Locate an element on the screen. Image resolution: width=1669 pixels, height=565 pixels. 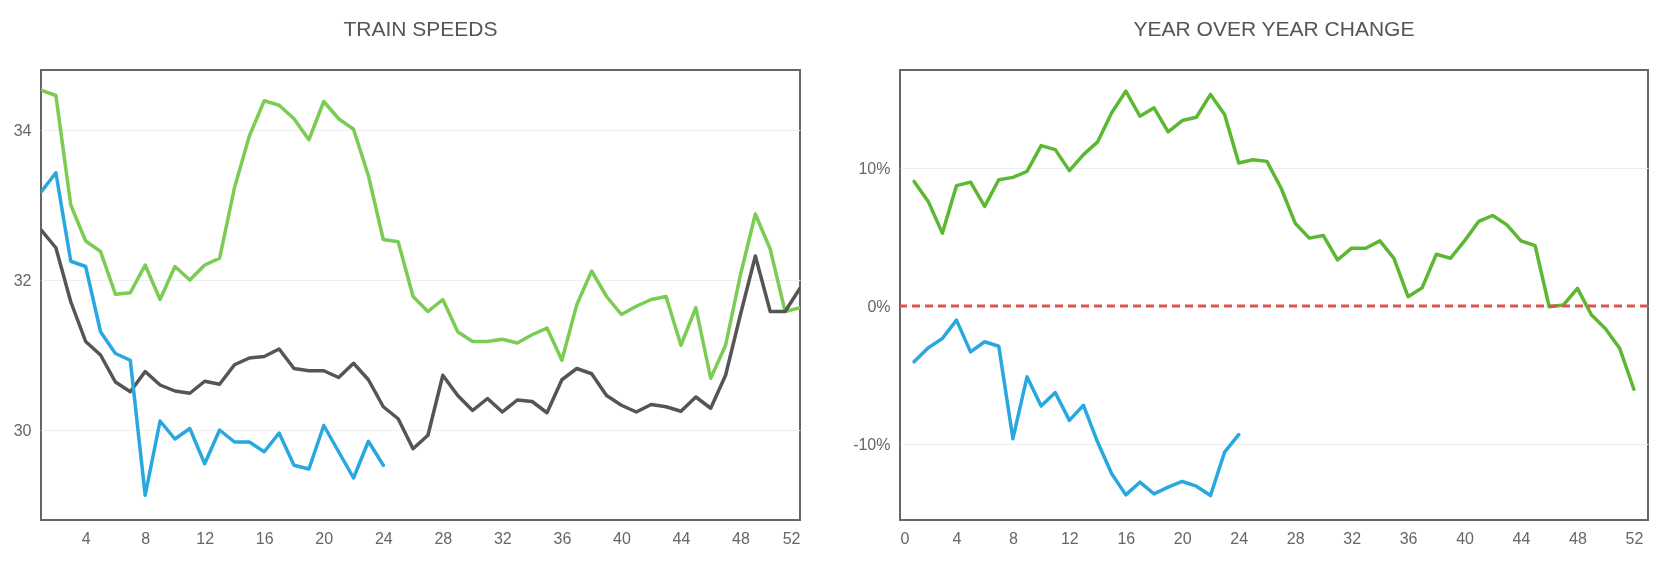
y-tick-label: -10% is located at coordinates (872, 444).